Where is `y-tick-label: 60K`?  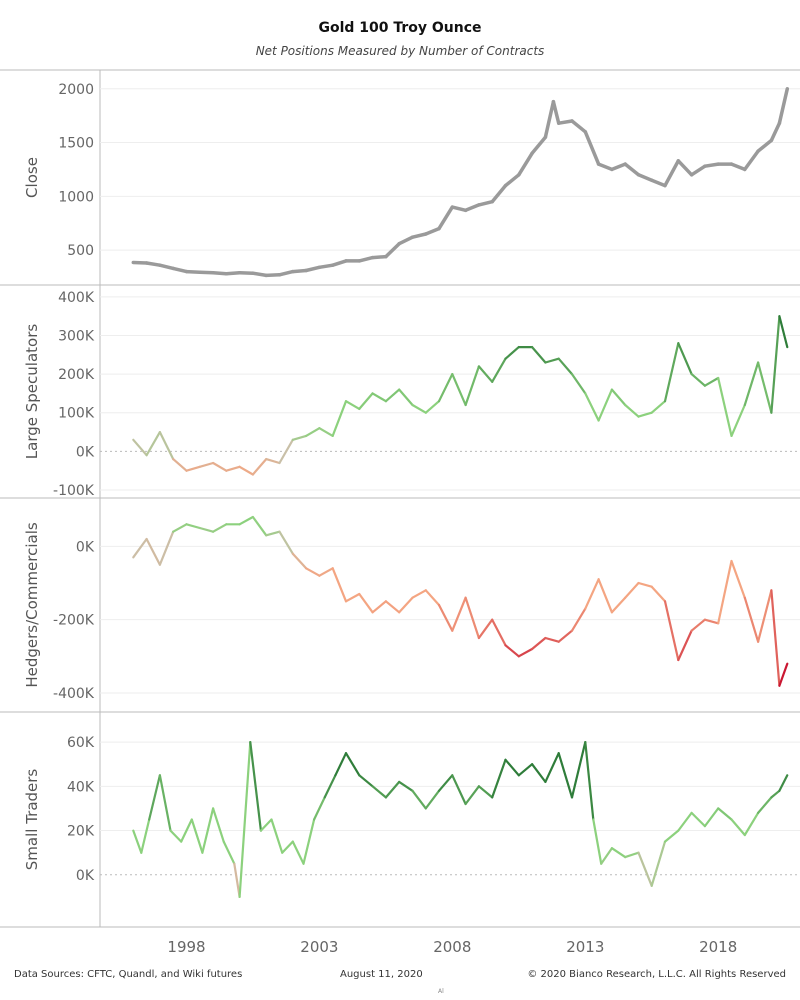
y-tick-label: 60K is located at coordinates (81, 743).